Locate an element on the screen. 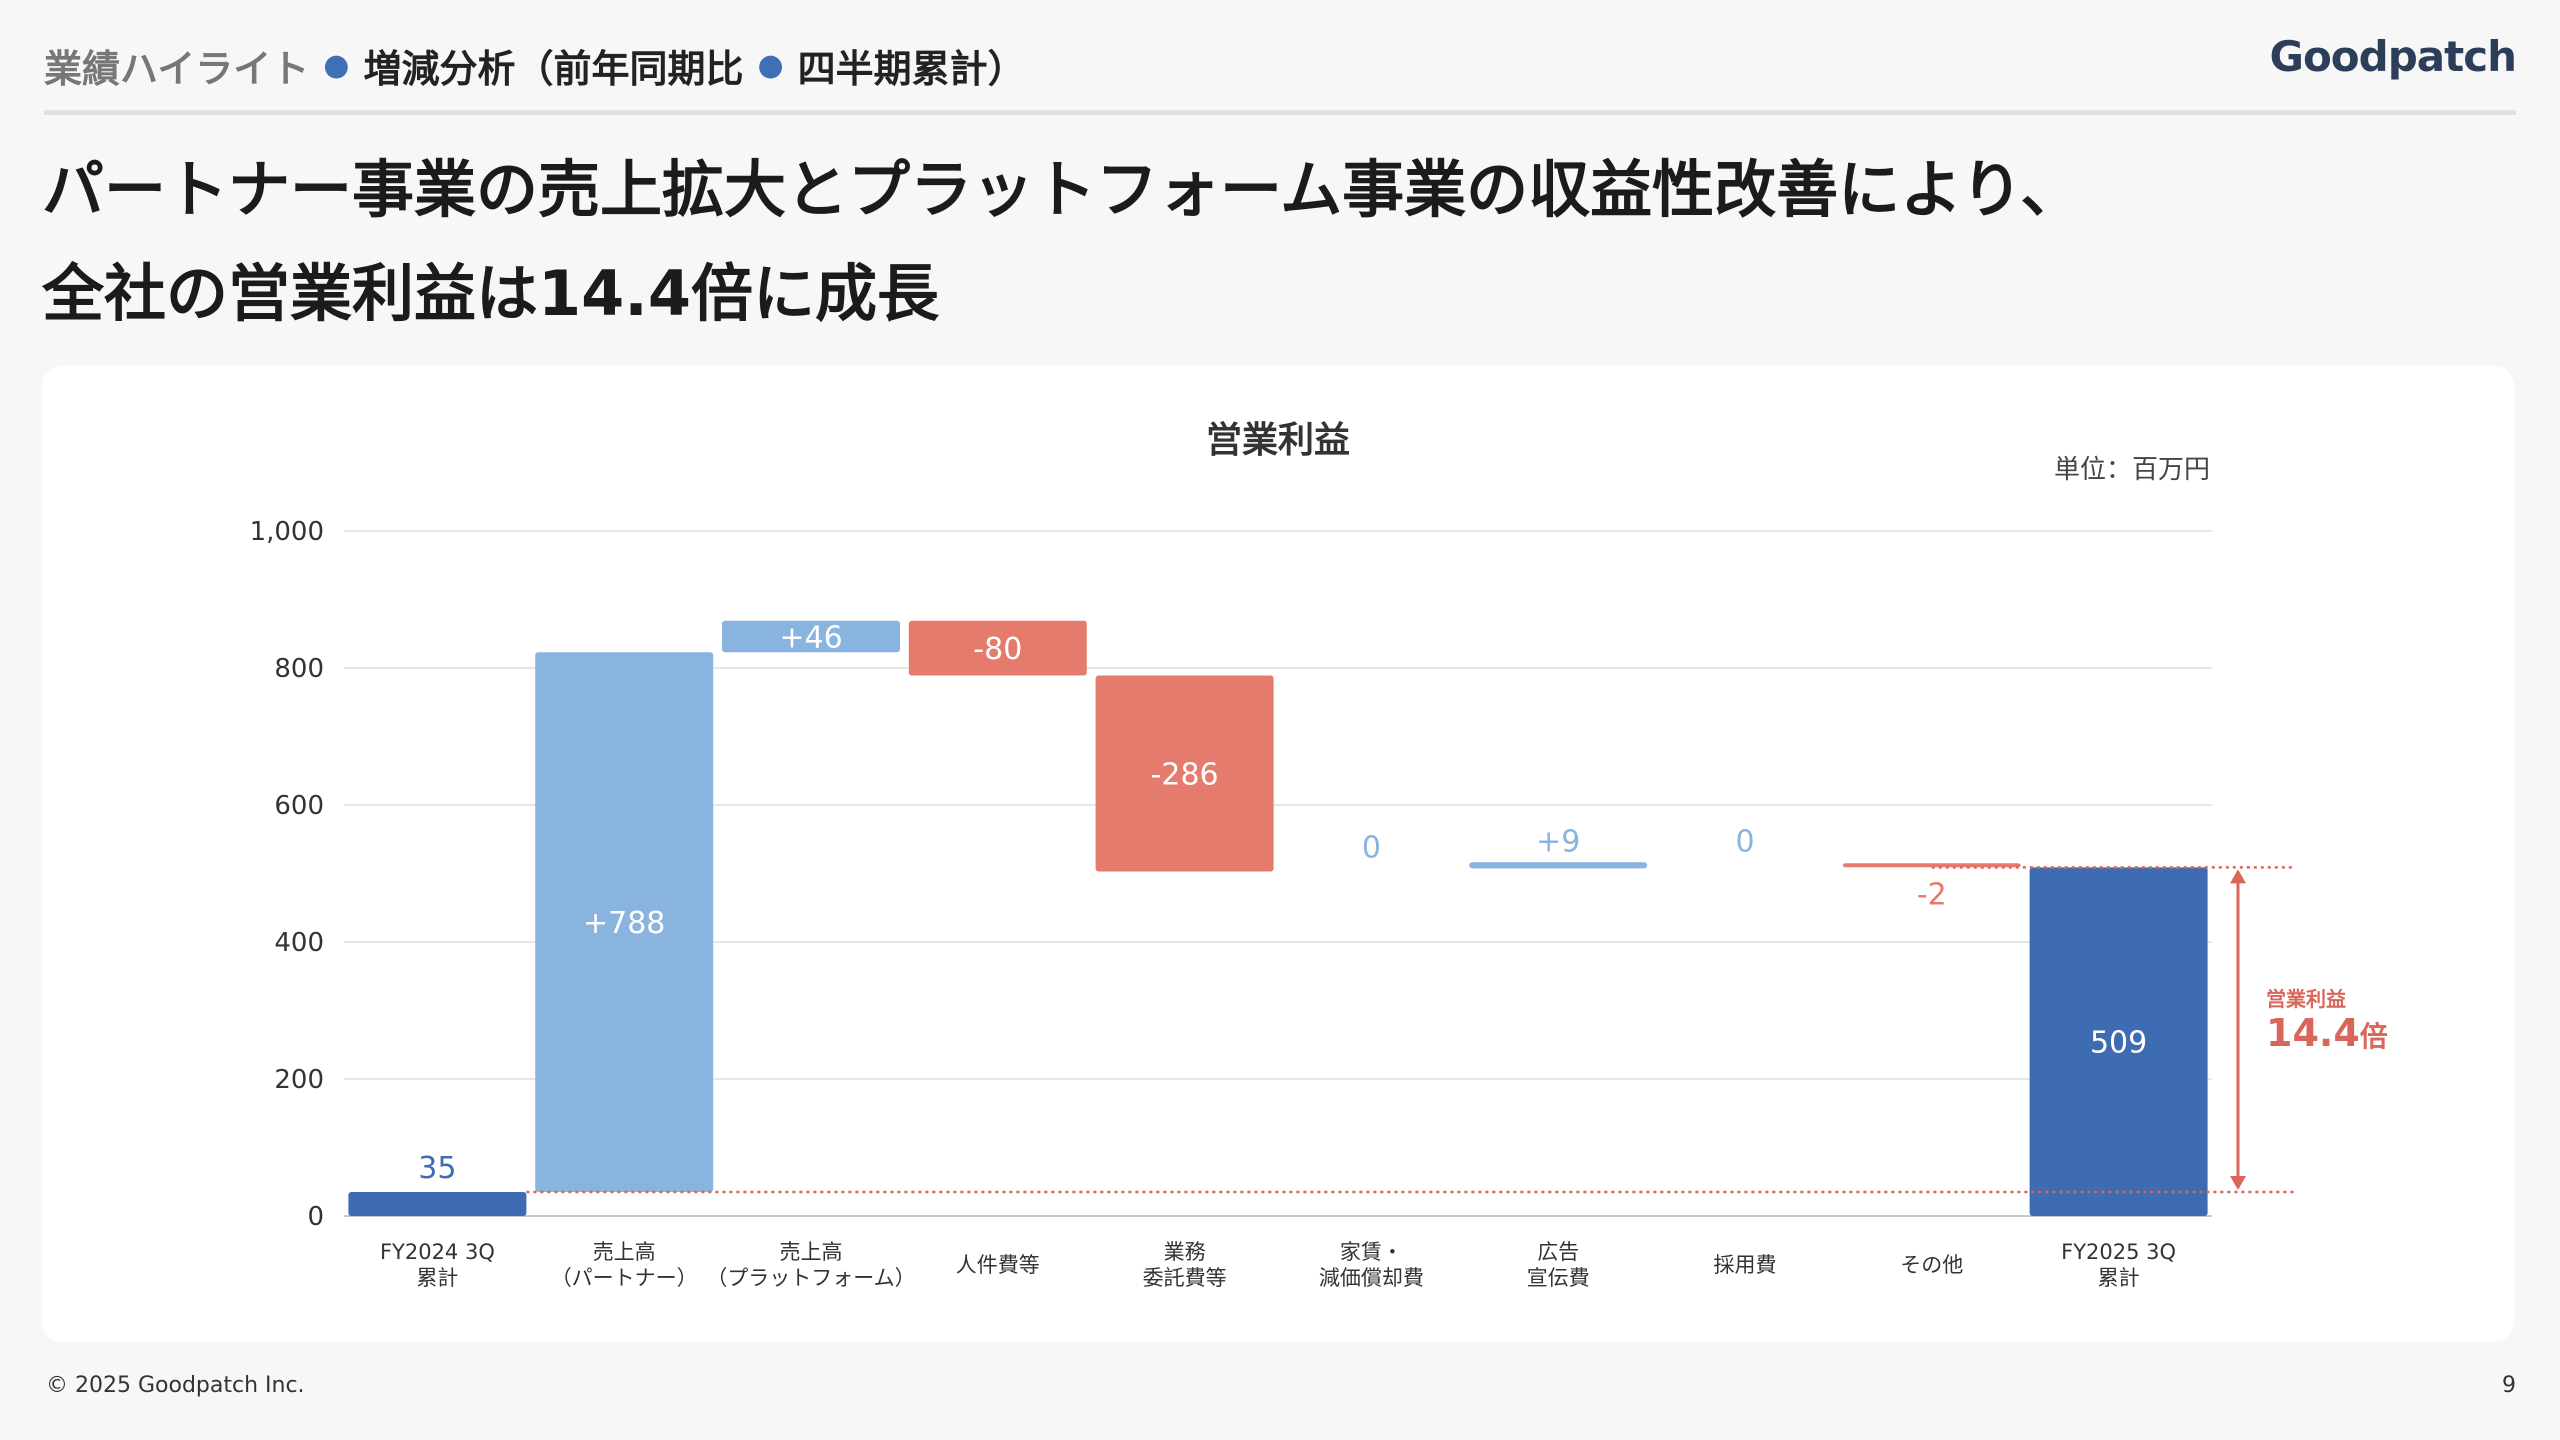 Image resolution: width=2560 pixels, height=1440 pixels. annotation-value: 14.4倍 is located at coordinates (2327, 1033).